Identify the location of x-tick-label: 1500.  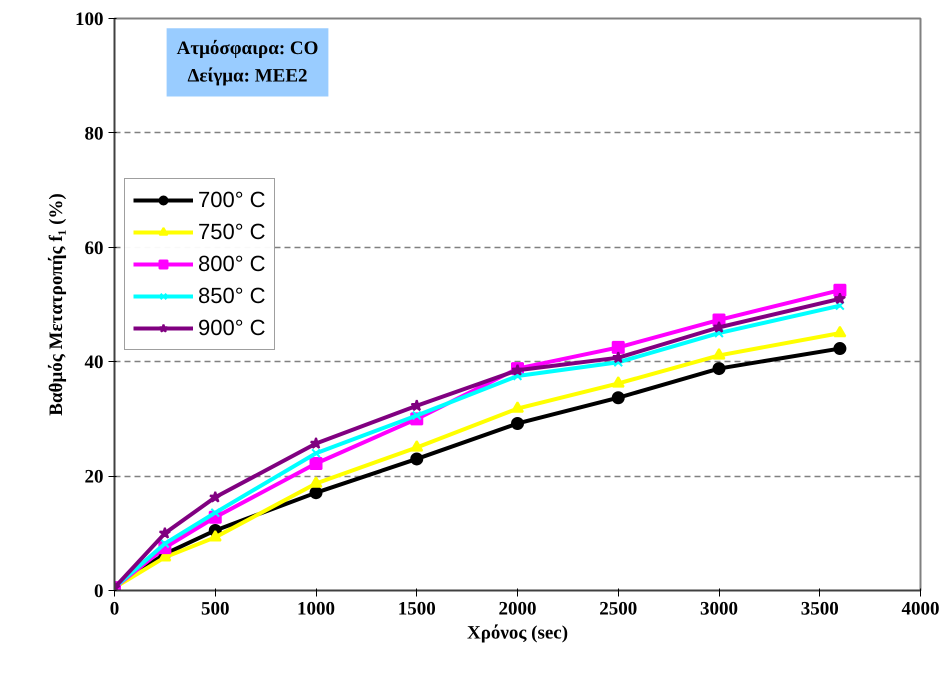
(417, 609).